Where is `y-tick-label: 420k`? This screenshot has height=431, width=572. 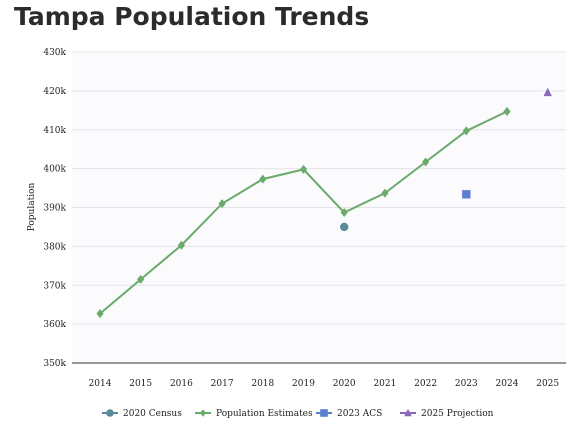
y-tick-label: 420k is located at coordinates (54, 92).